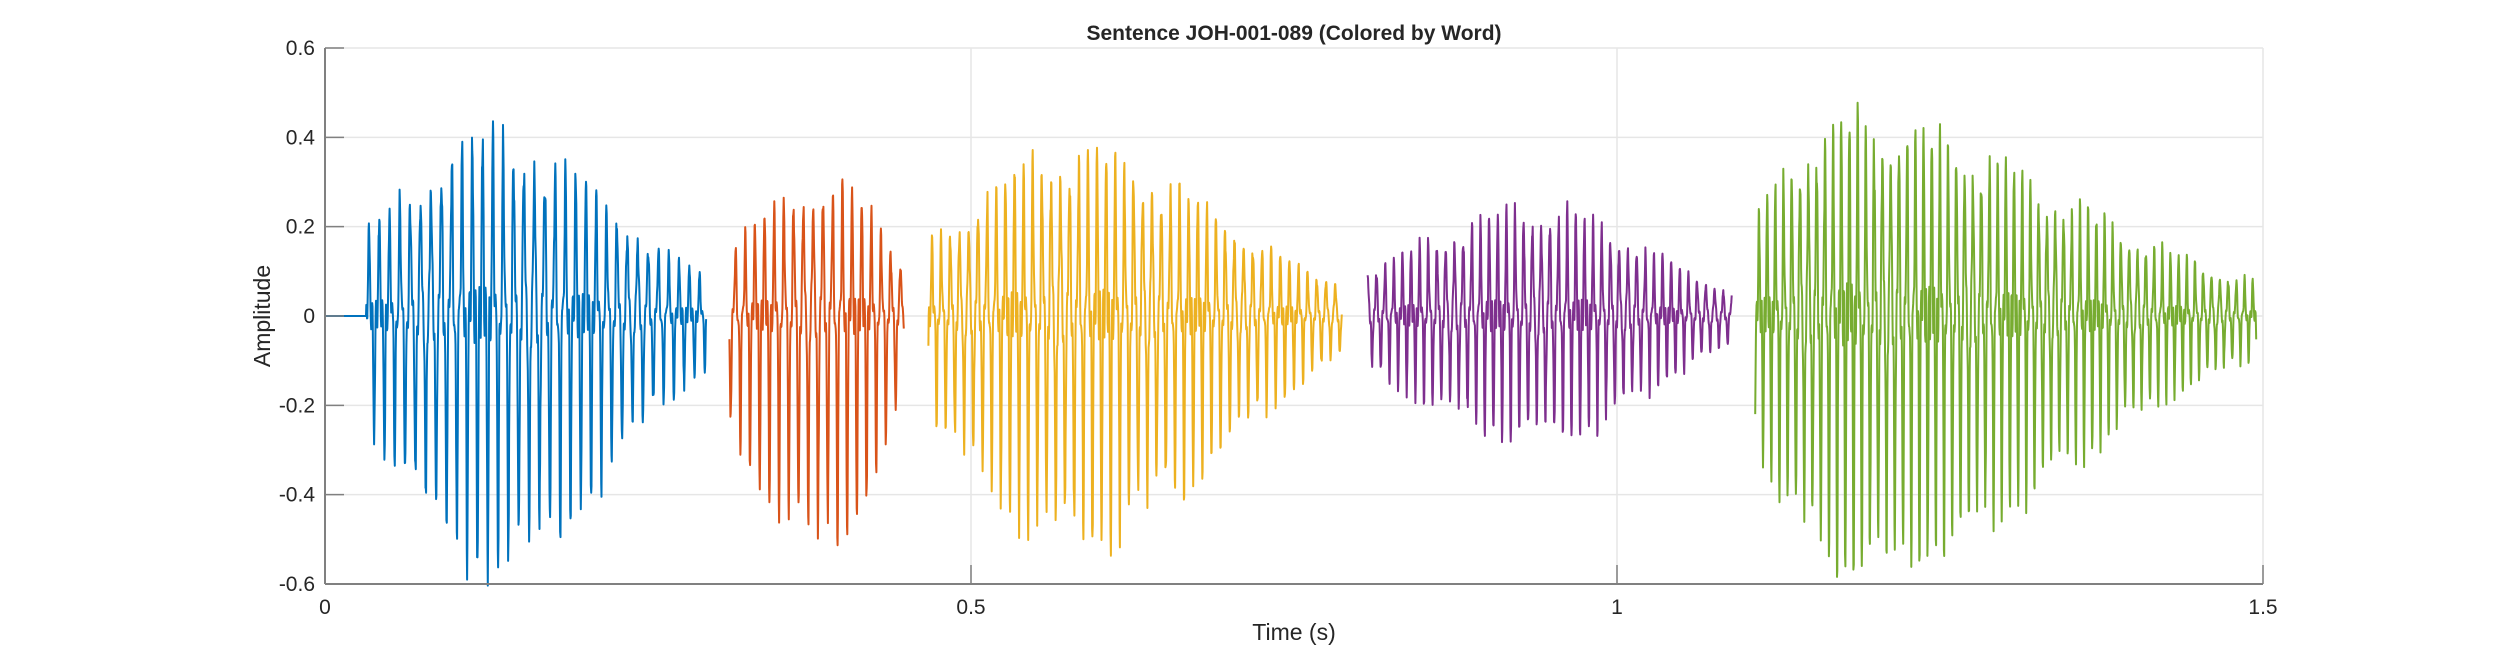 This screenshot has width=2500, height=657. Describe the element at coordinates (1293, 632) in the screenshot. I see `x-axis-label: Time (s)` at that location.